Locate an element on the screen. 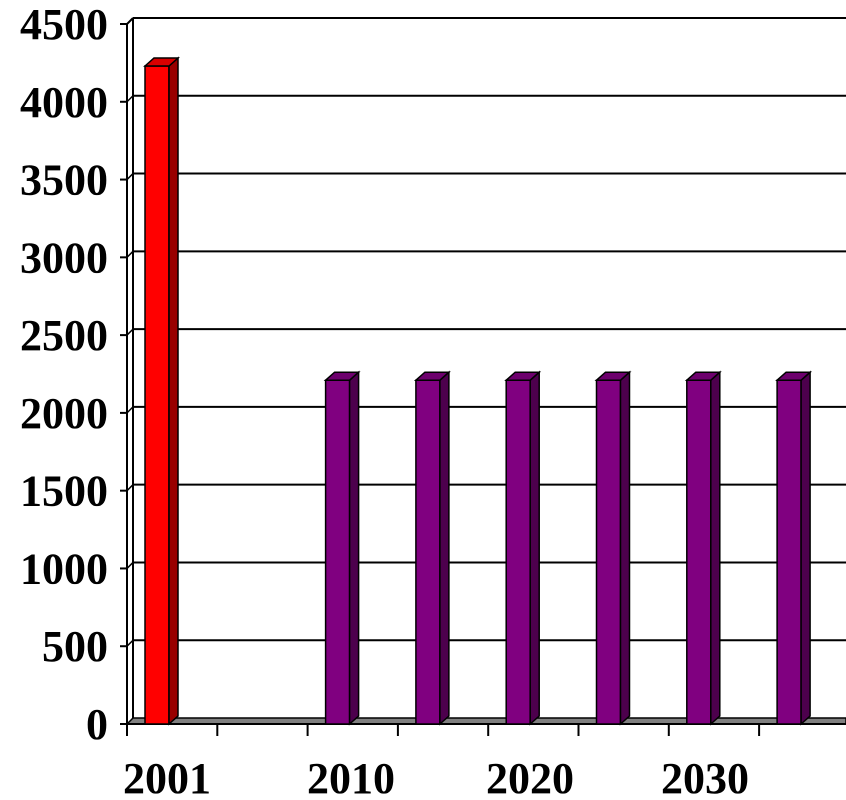 The height and width of the screenshot is (800, 846). y-tick-label: 3000 is located at coordinates (64, 257).